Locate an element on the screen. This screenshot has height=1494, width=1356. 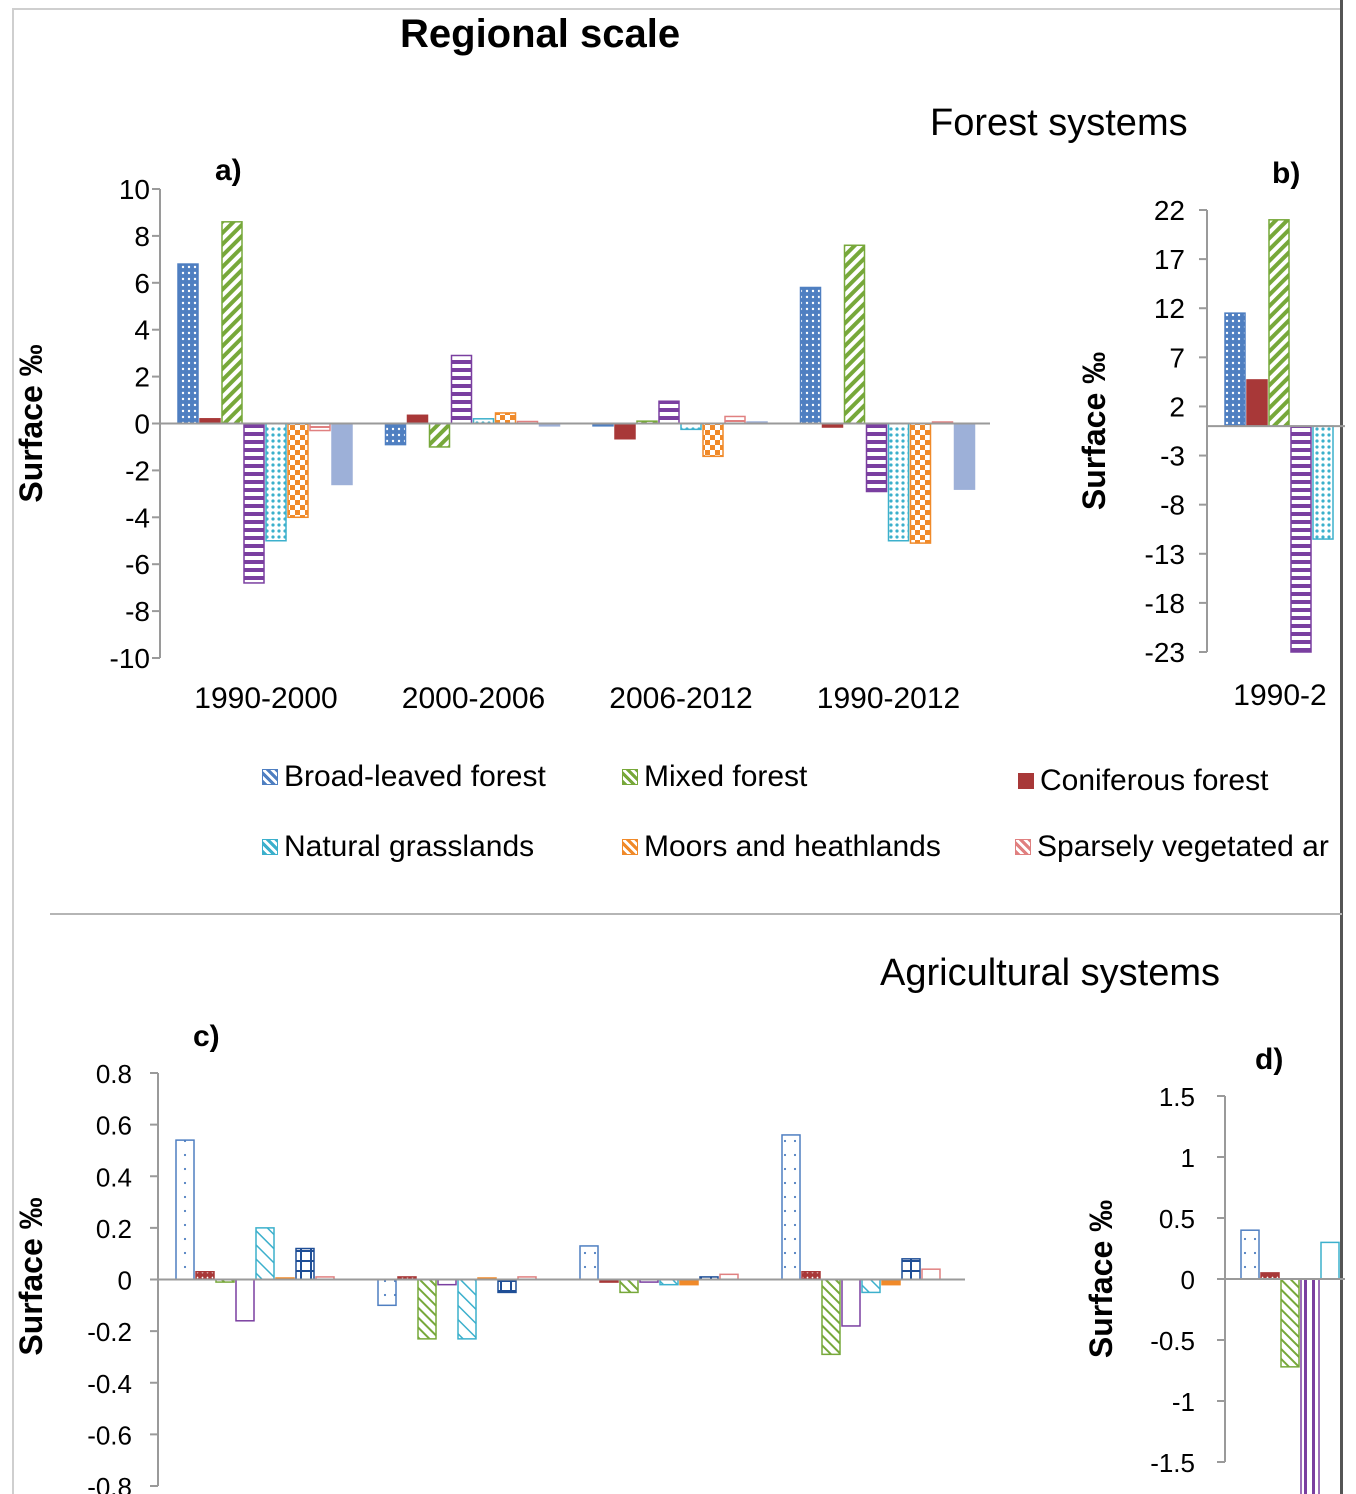
y-tick-label: -2 is located at coordinates (137, 470).